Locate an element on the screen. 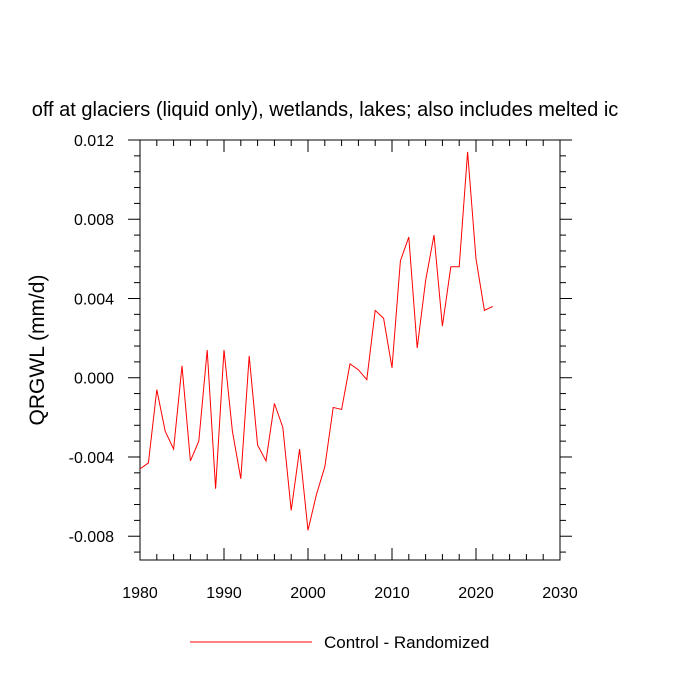 Image resolution: width=700 pixels, height=700 pixels. y-tick-label: 0.000 is located at coordinates (94, 379).